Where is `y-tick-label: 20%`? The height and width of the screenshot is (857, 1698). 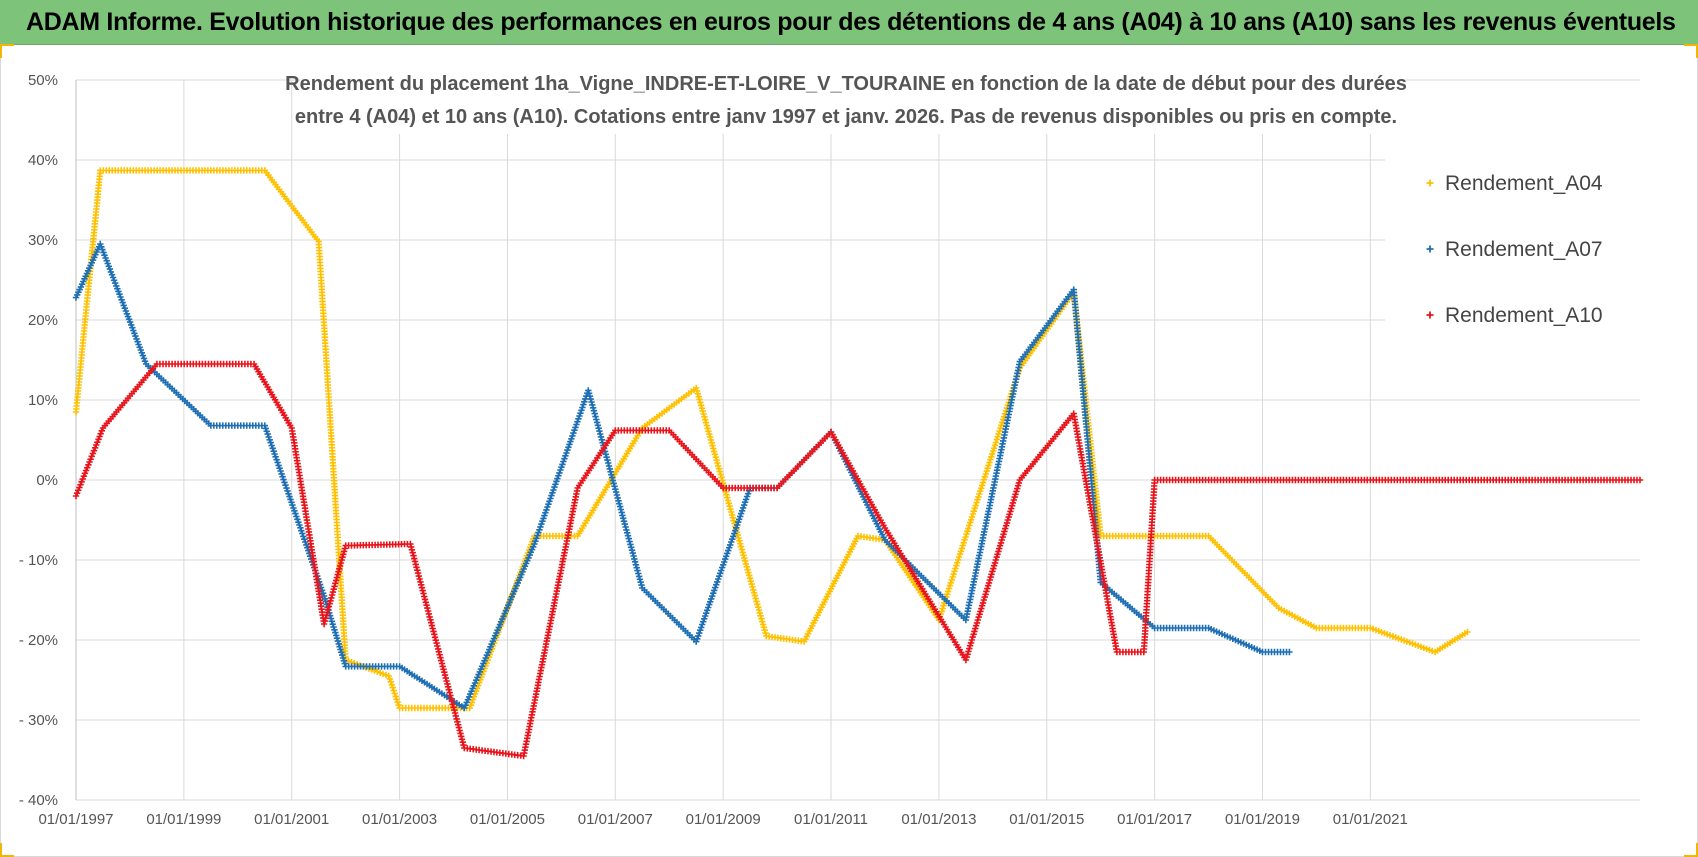 y-tick-label: 20% is located at coordinates (43, 320).